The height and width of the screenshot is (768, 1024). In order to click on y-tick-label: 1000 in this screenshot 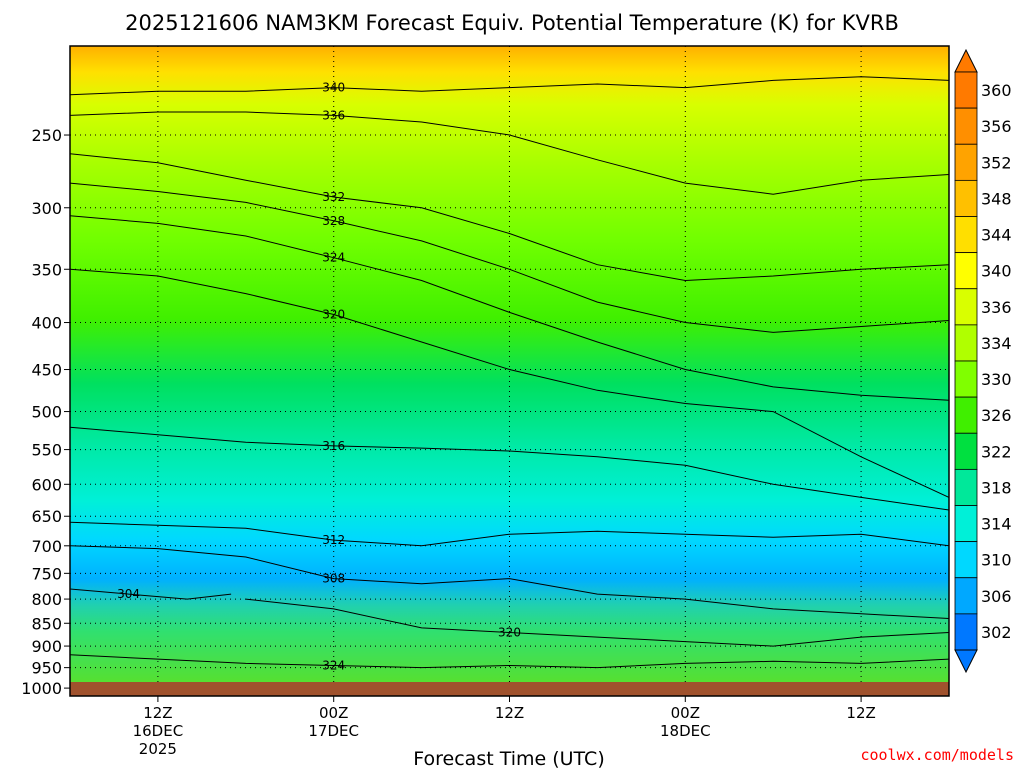, I will do `click(41, 688)`.